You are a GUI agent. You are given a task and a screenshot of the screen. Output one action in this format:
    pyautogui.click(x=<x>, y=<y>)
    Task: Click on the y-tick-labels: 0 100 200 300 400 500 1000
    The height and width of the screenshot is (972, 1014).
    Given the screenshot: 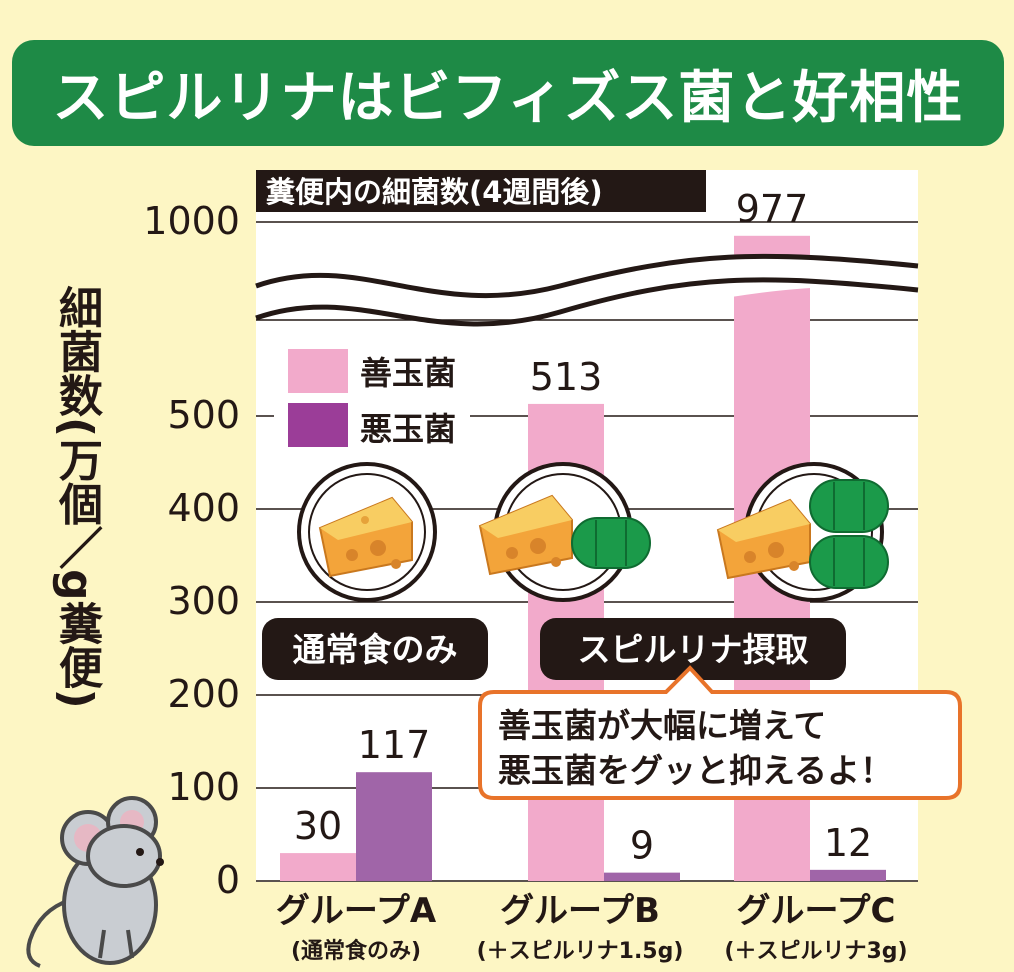 What is the action you would take?
    pyautogui.click(x=191, y=550)
    